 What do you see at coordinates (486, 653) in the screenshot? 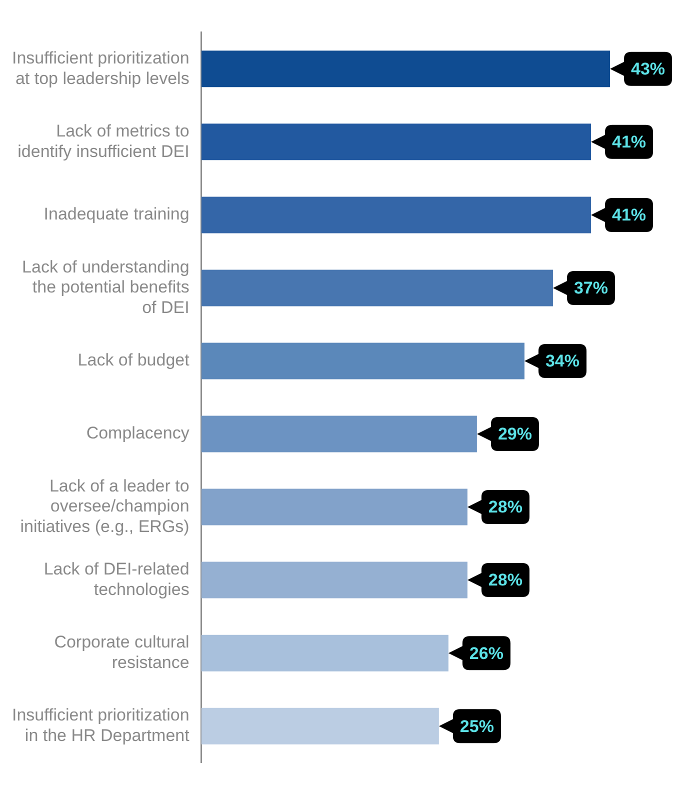
I see `data-label: 26%` at bounding box center [486, 653].